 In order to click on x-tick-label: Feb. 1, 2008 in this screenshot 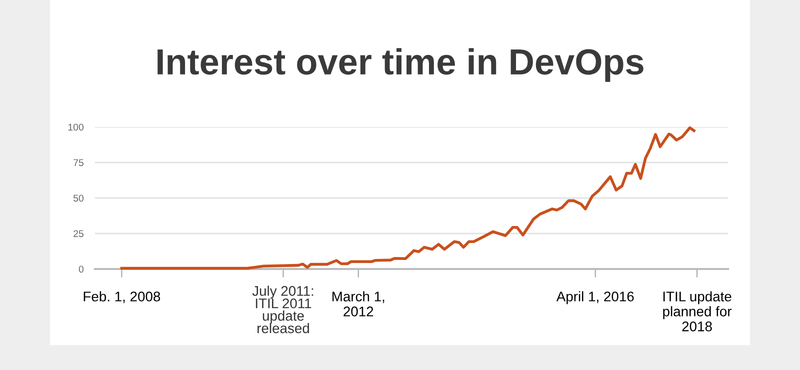, I will do `click(122, 297)`.